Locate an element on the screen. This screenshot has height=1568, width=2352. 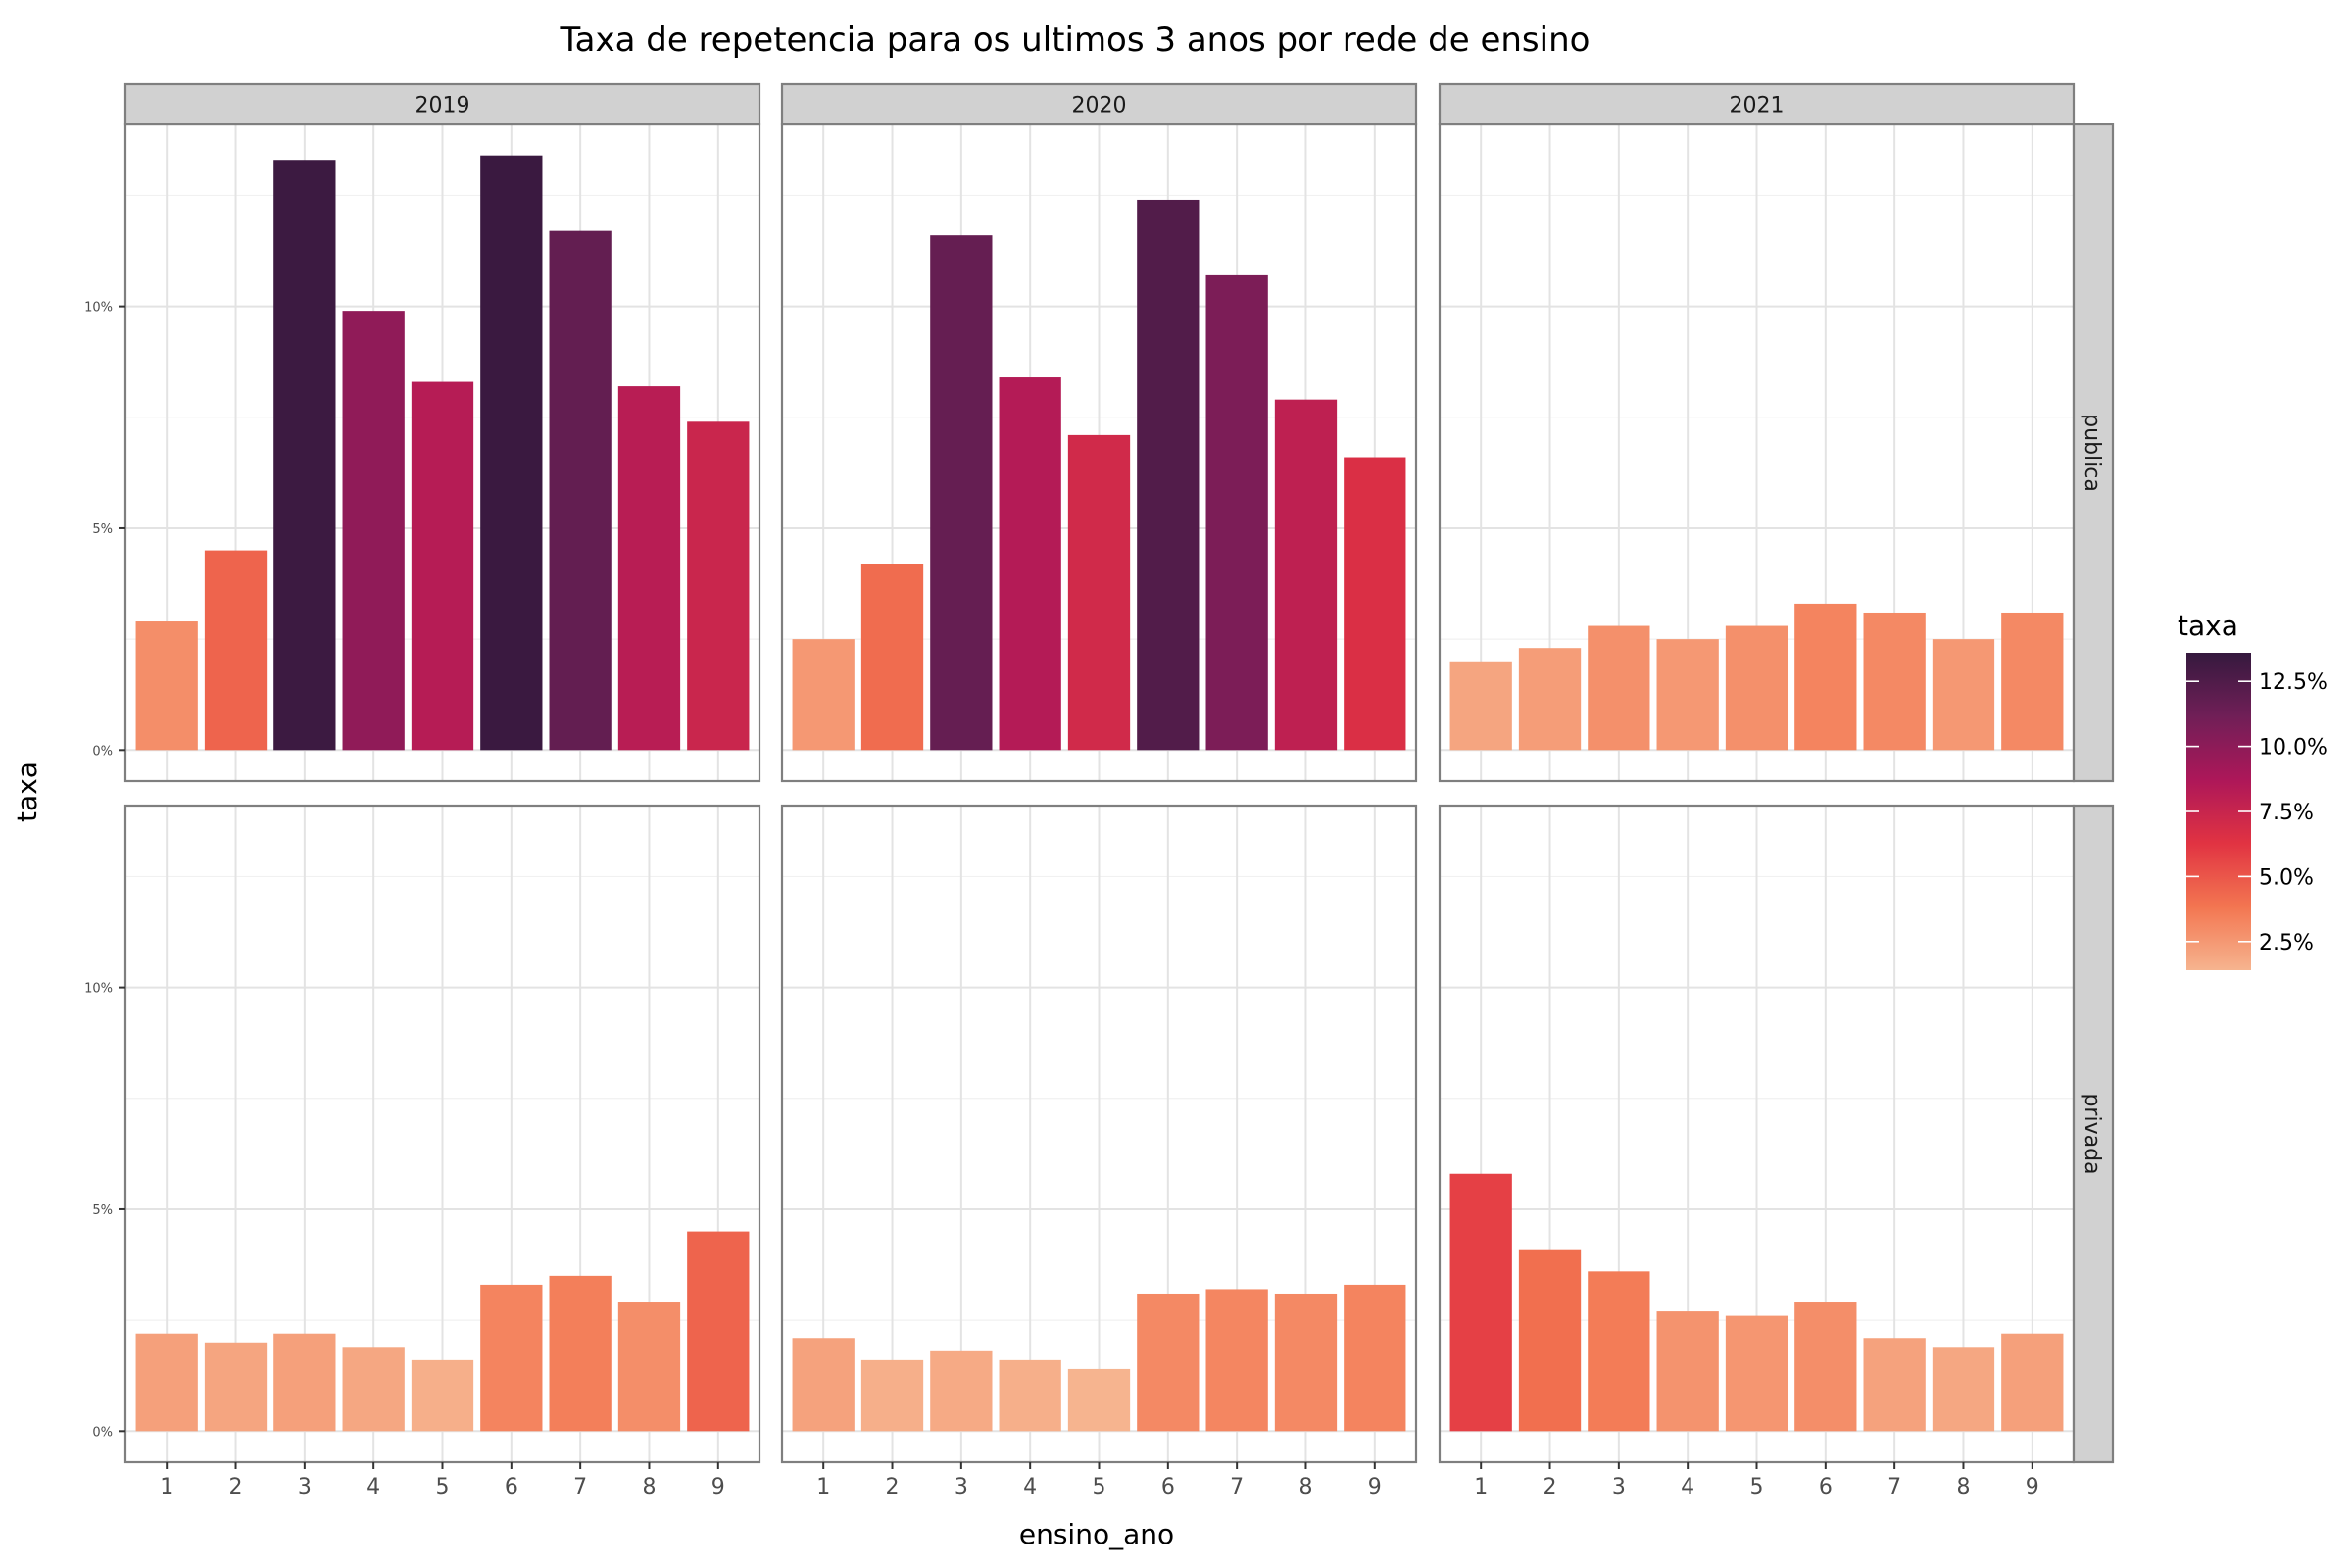
row-strip-label: privada is located at coordinates (2092, 1133).